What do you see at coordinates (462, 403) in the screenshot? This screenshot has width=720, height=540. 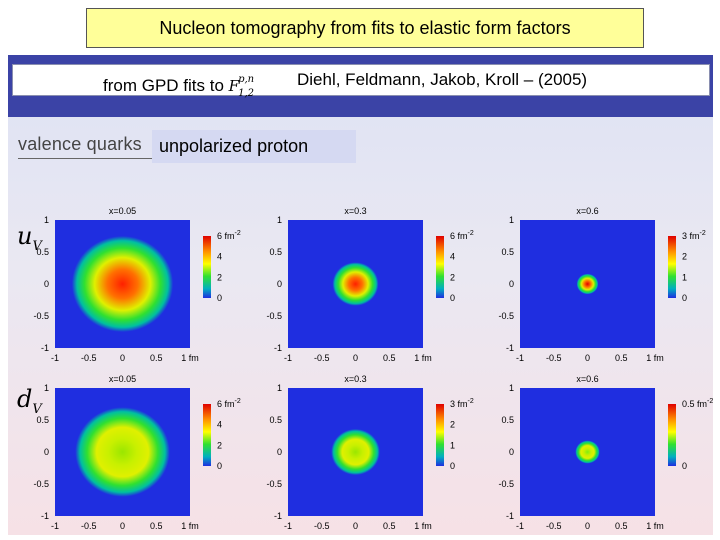 I see `color-bar-tick: 3 fm-2` at bounding box center [462, 403].